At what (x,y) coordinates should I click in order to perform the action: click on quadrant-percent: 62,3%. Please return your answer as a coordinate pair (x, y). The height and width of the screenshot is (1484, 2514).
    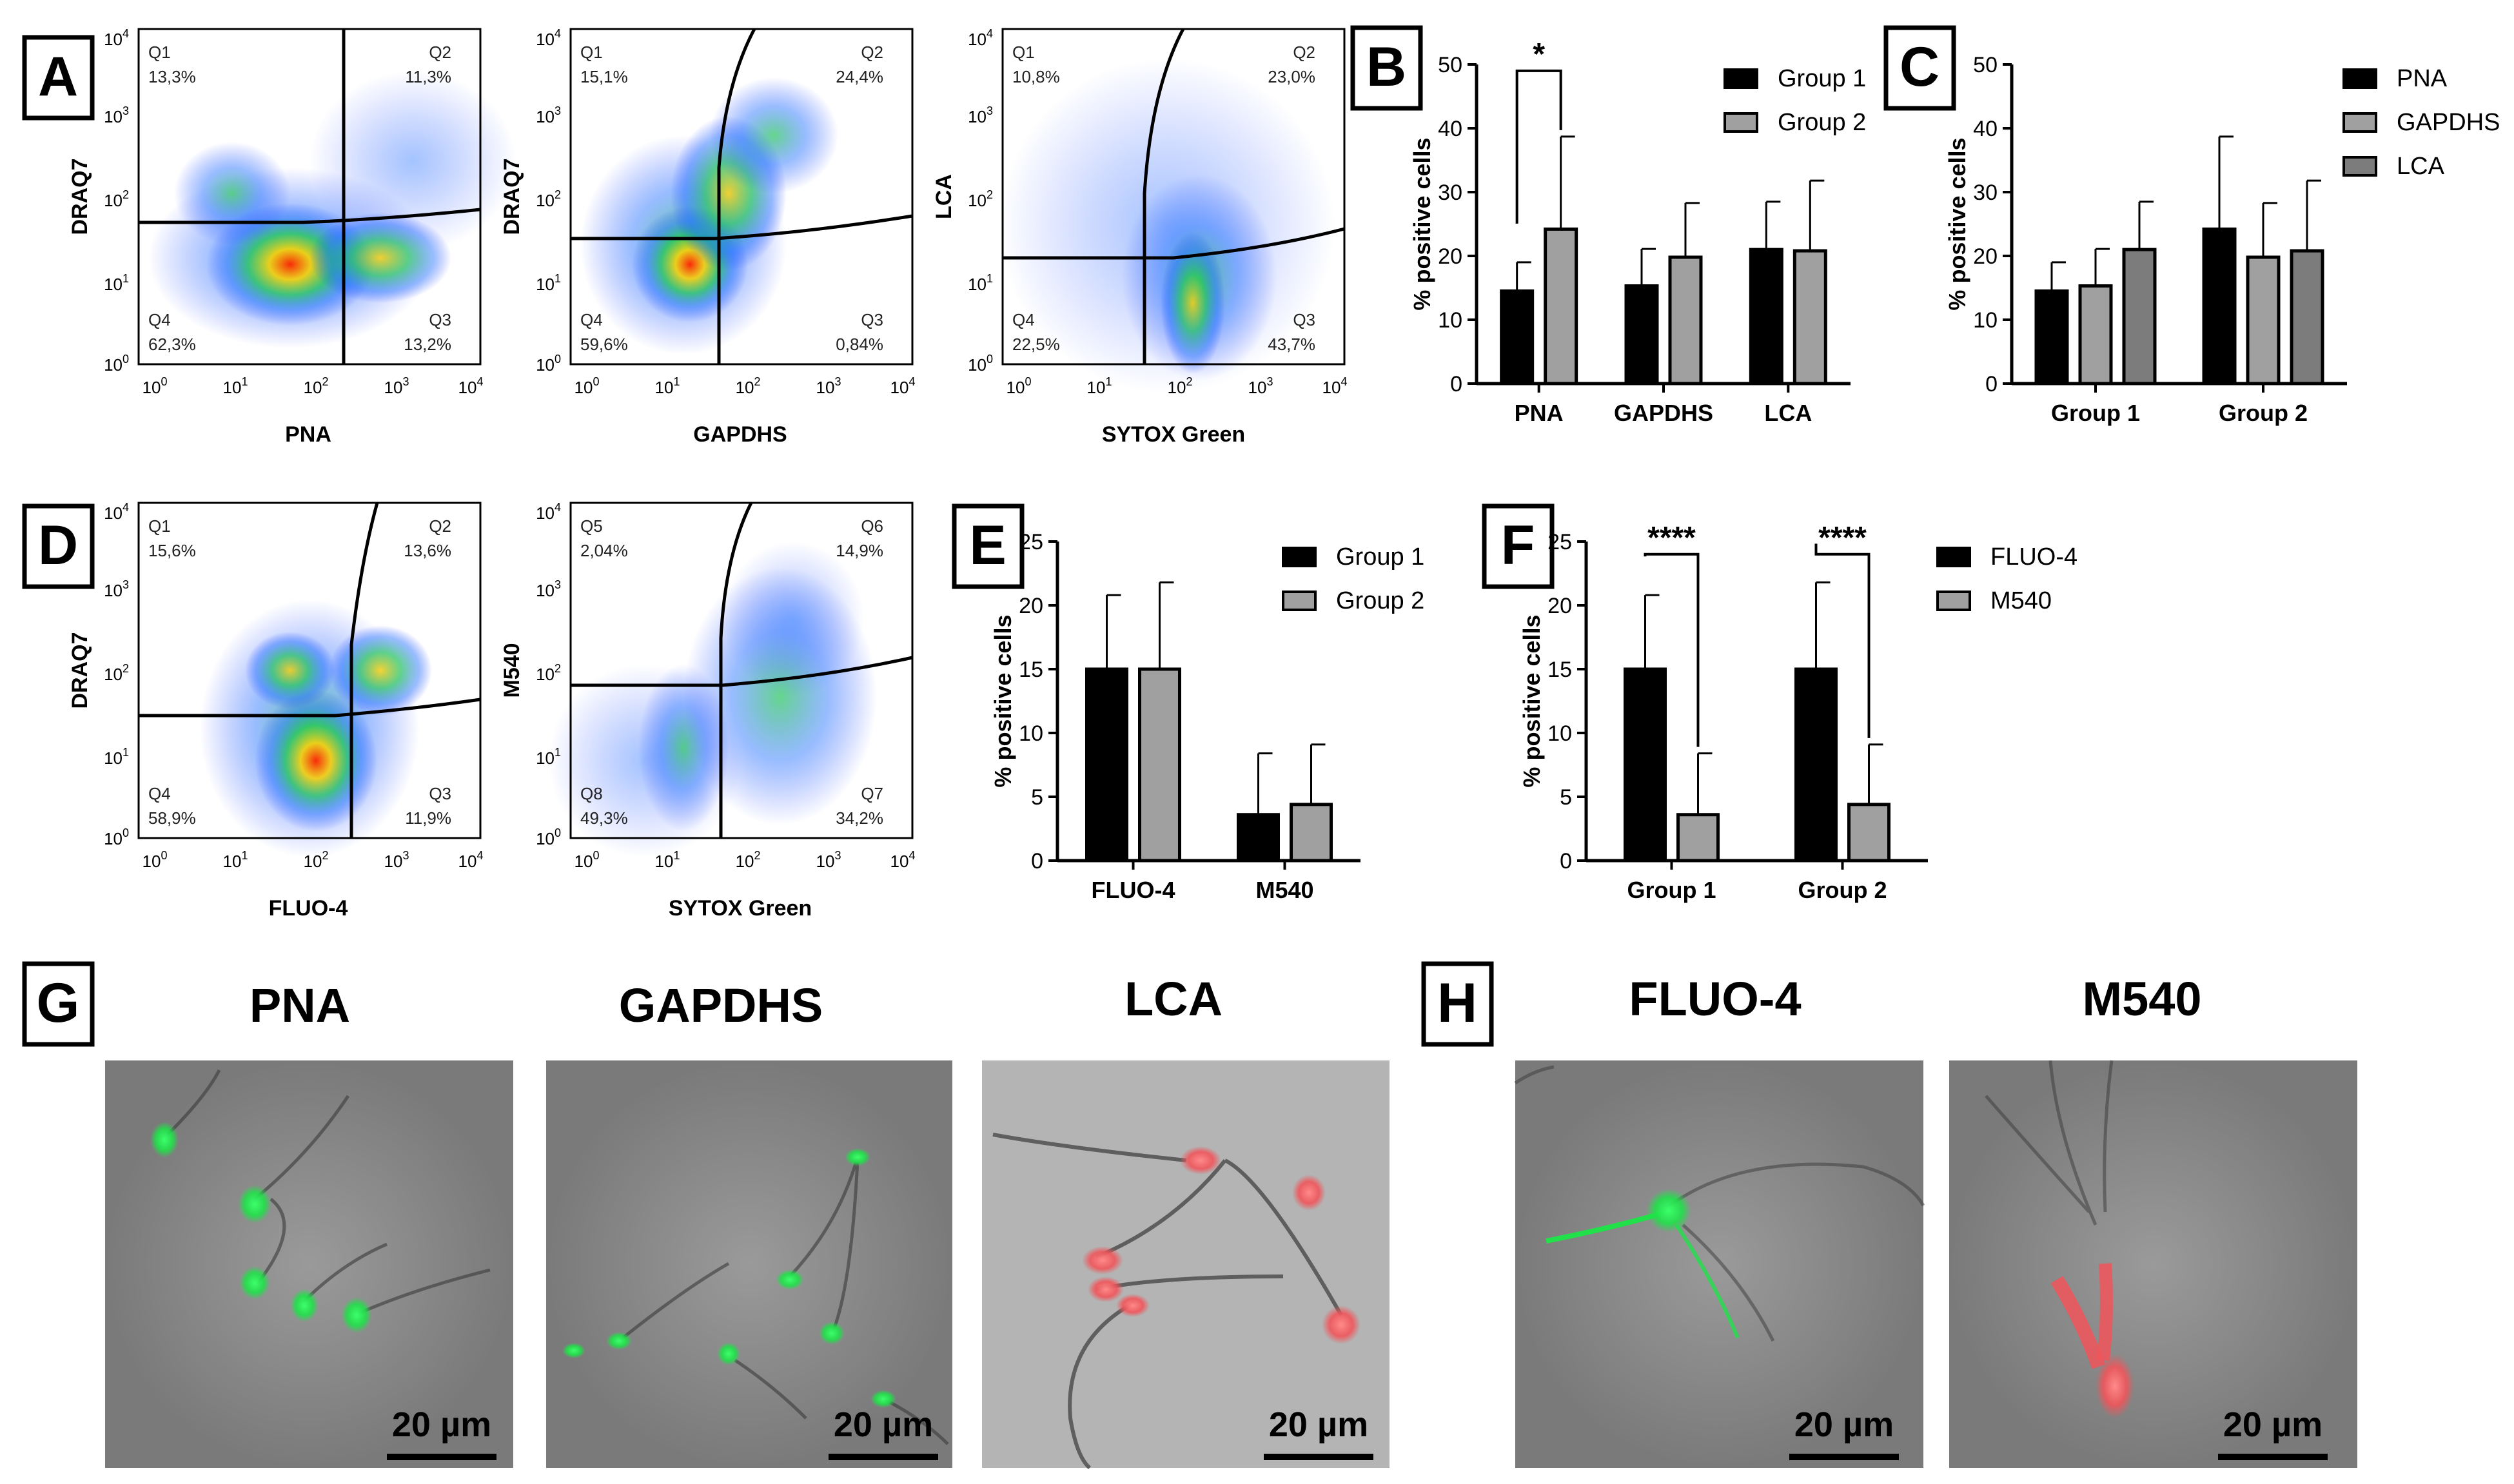
    Looking at the image, I should click on (172, 344).